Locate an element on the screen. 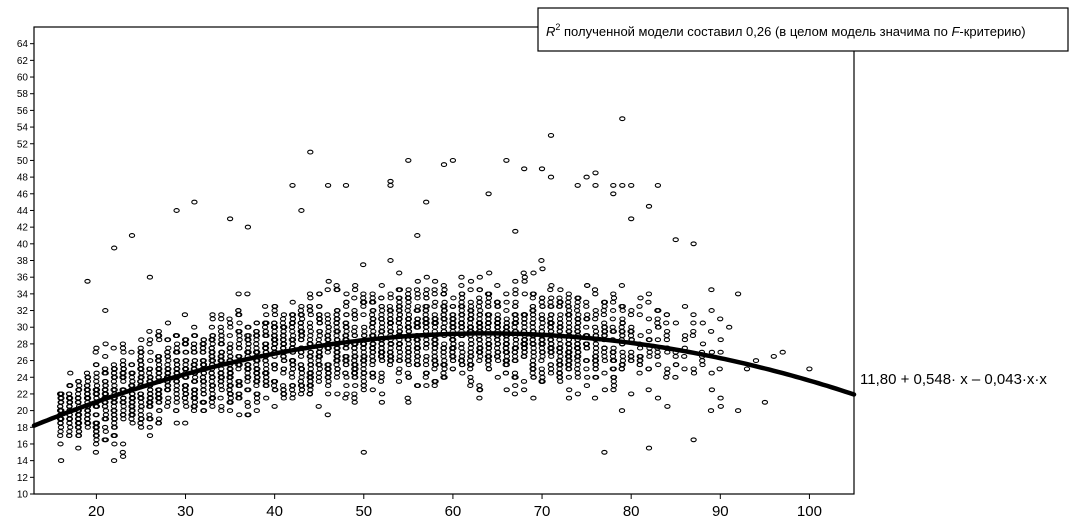 The width and height of the screenshot is (1083, 528). x-tick-label: 30 is located at coordinates (185, 511).